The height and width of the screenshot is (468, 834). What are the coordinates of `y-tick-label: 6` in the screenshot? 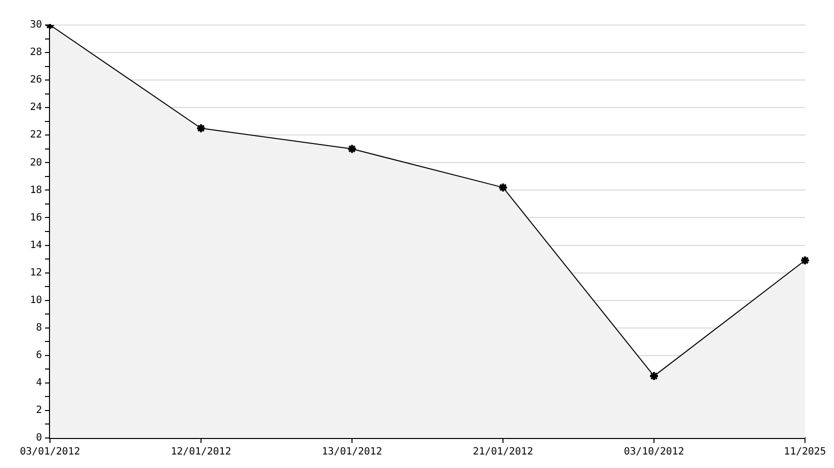 It's located at (39, 355).